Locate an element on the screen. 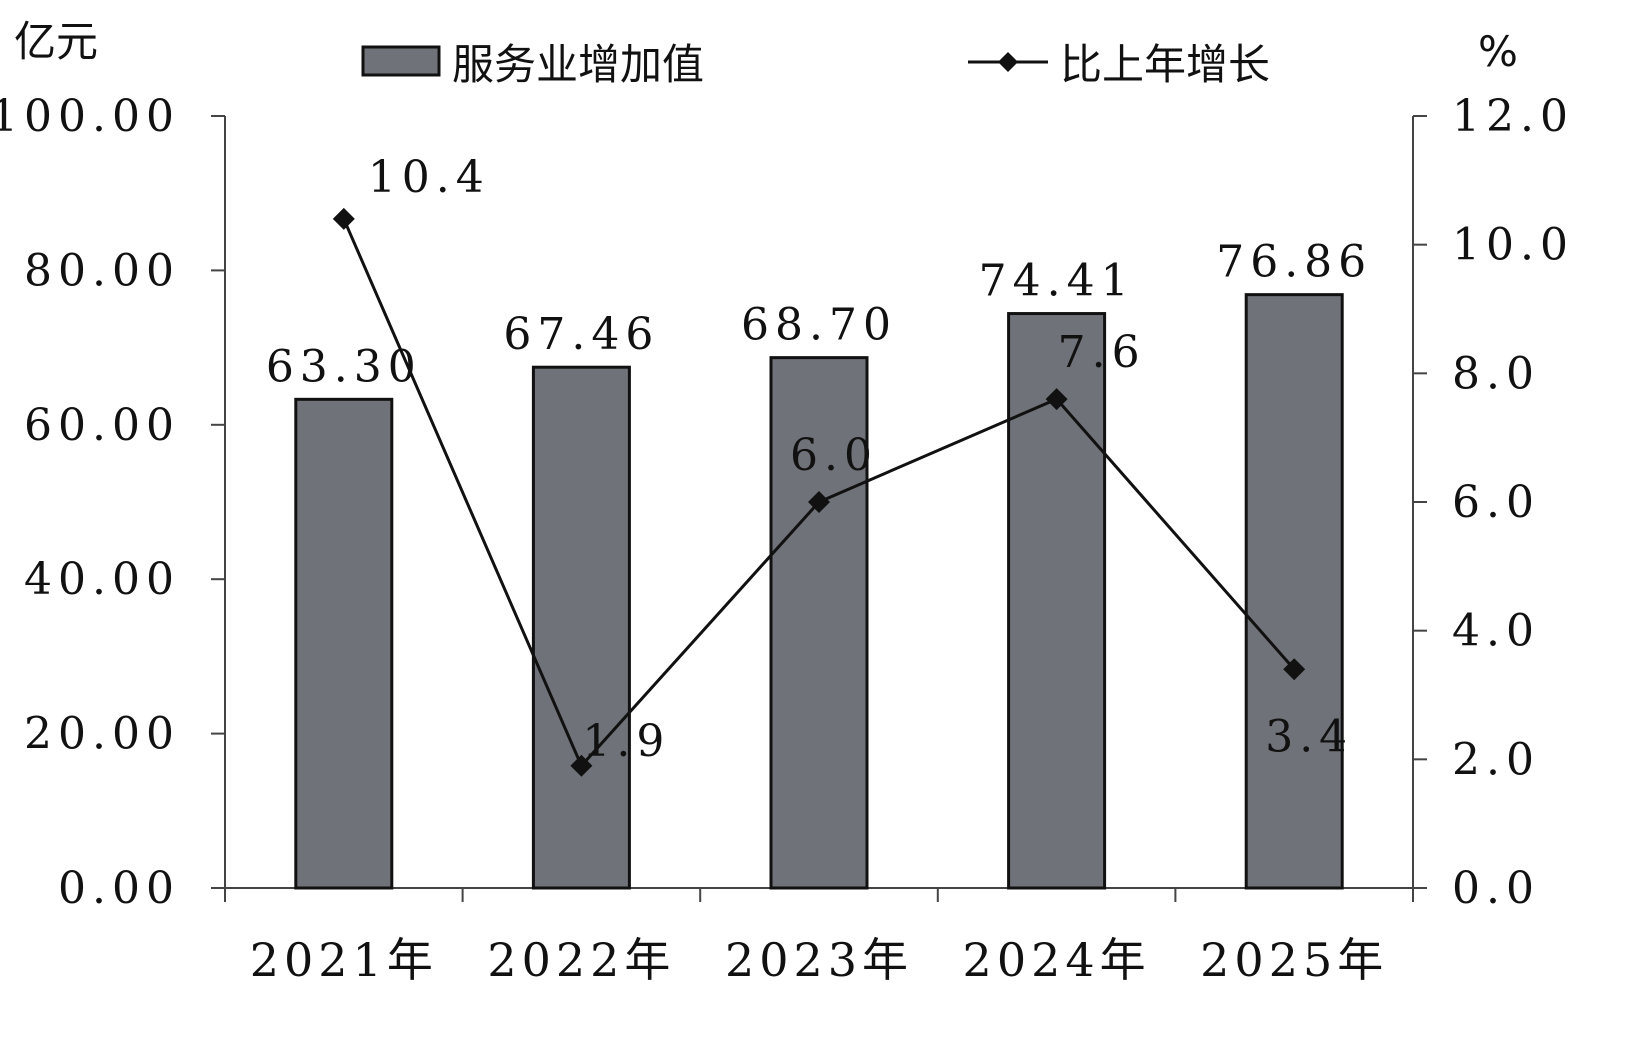 The height and width of the screenshot is (1039, 1650). line-value-label: 7.6 is located at coordinates (1102, 352).